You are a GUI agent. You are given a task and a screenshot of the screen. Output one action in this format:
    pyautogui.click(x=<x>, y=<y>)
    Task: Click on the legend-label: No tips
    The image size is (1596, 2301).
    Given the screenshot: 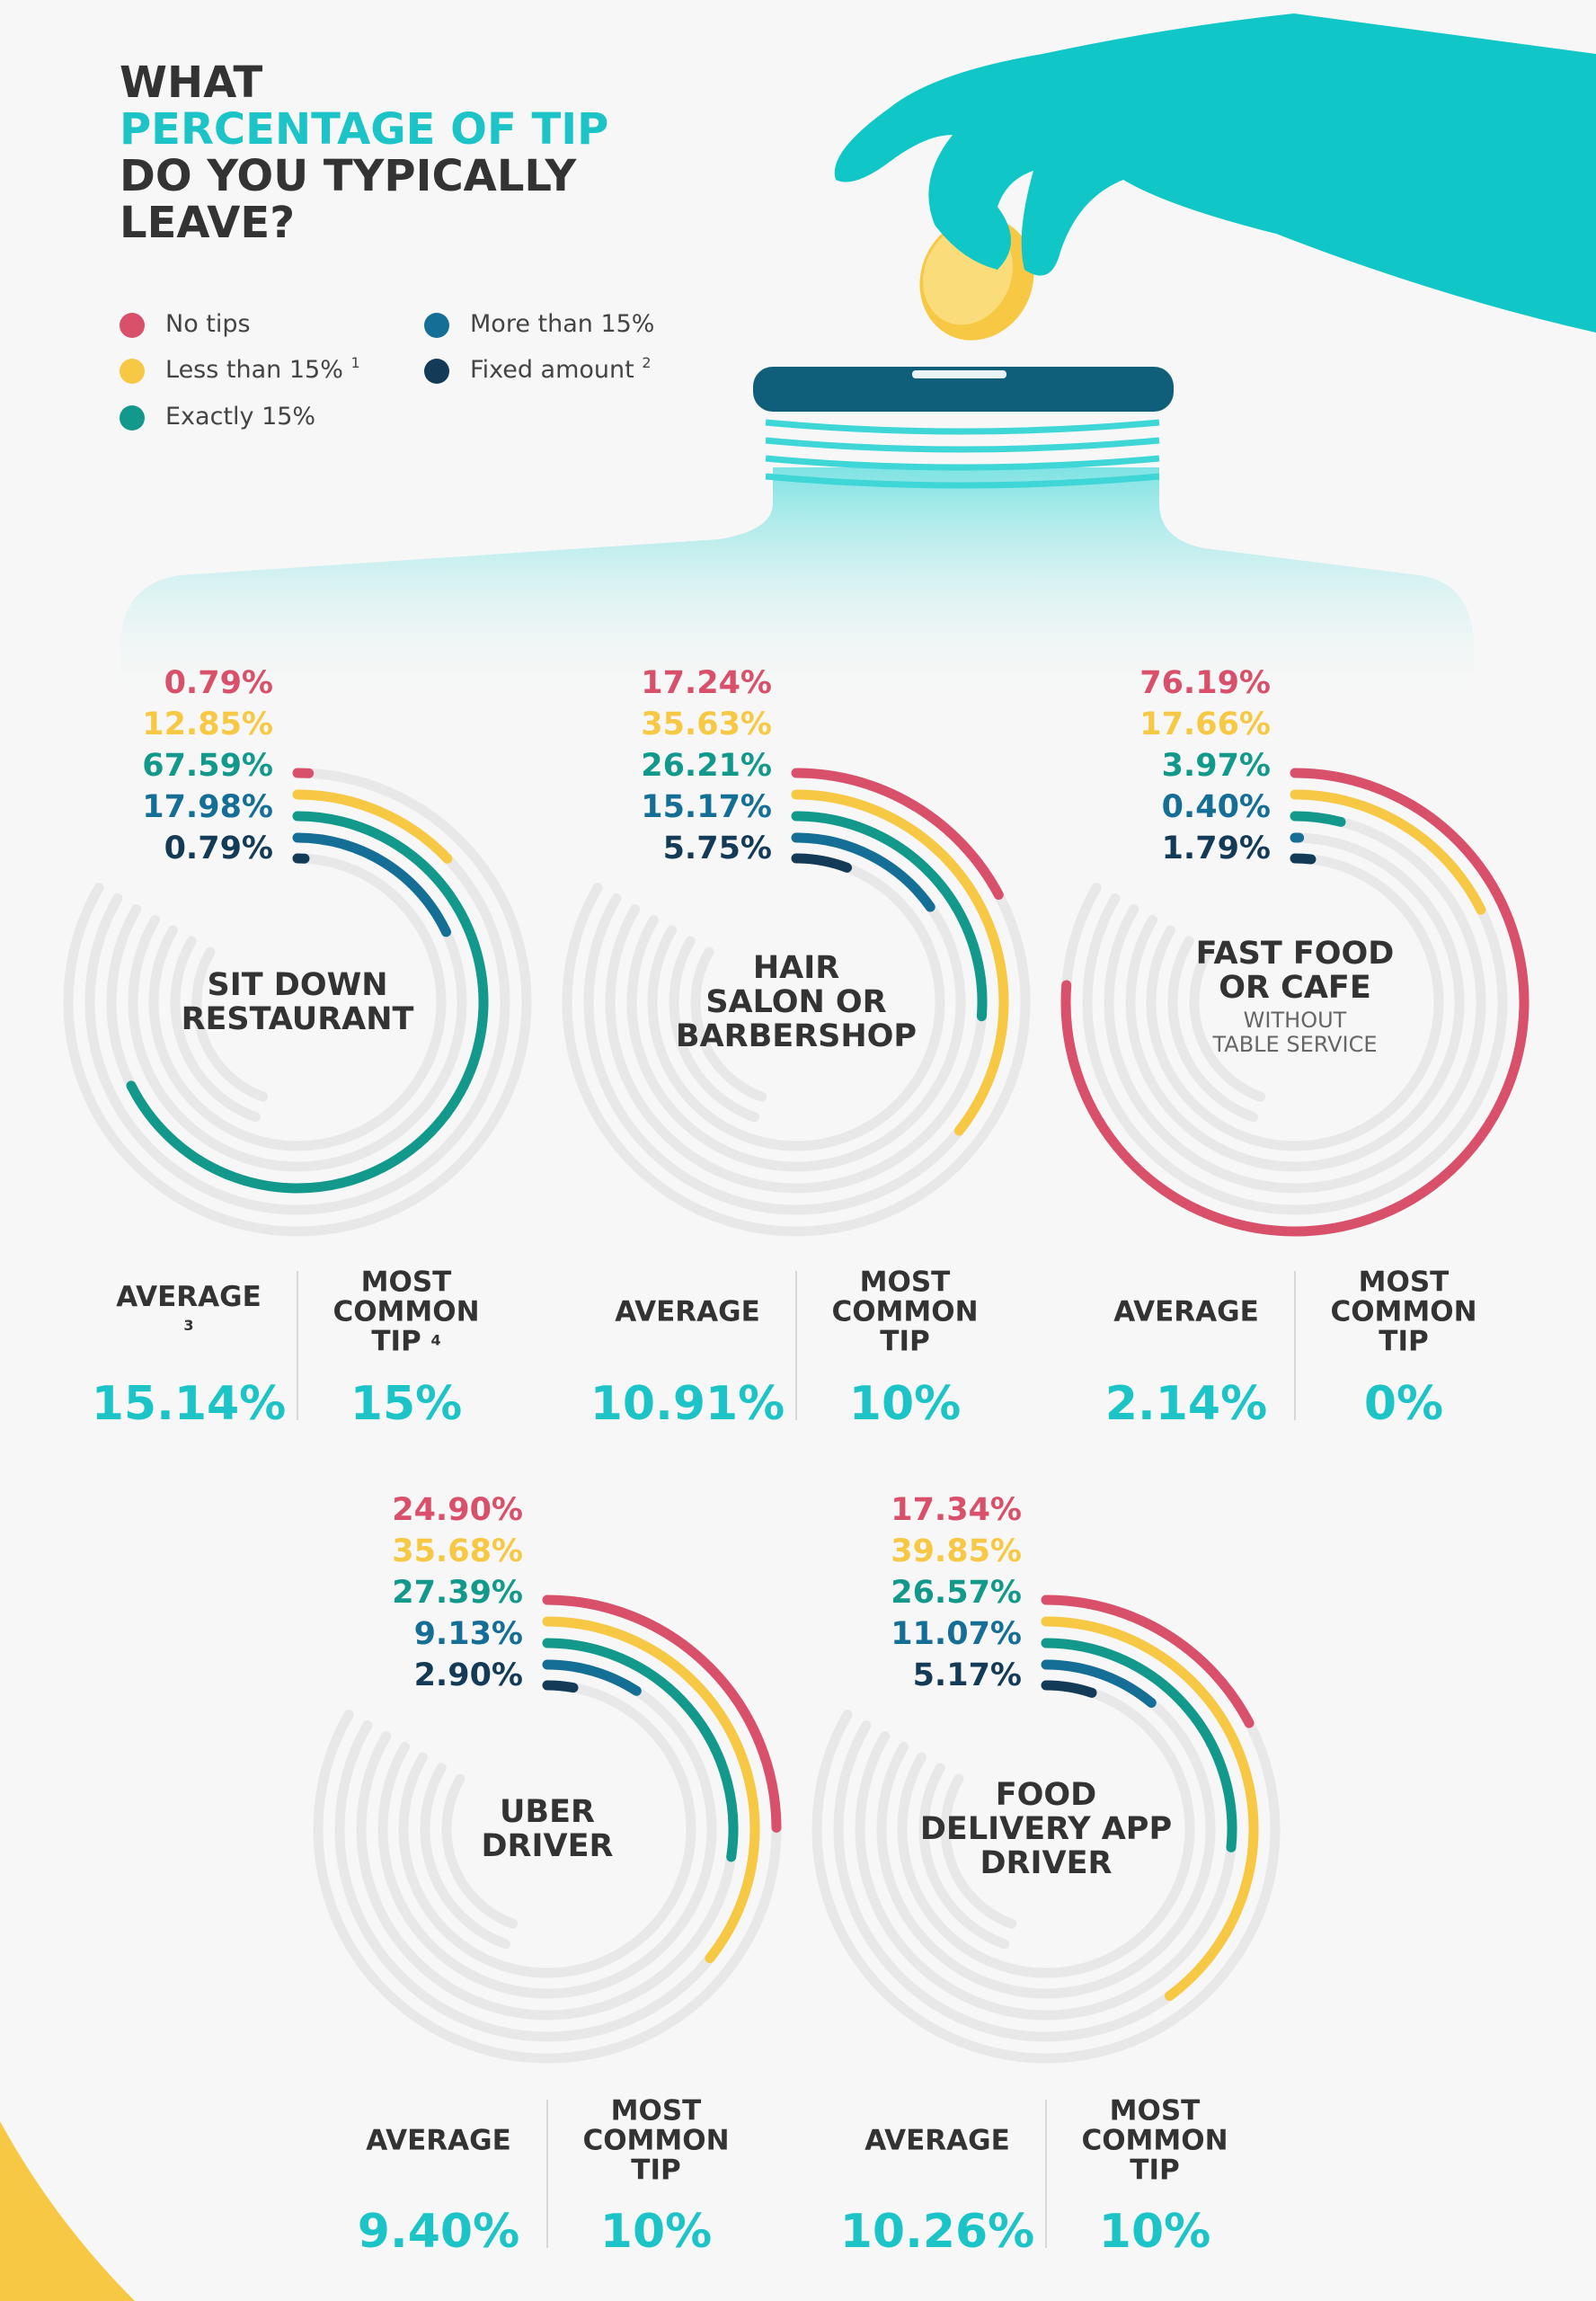 What is the action you would take?
    pyautogui.click(x=208, y=324)
    